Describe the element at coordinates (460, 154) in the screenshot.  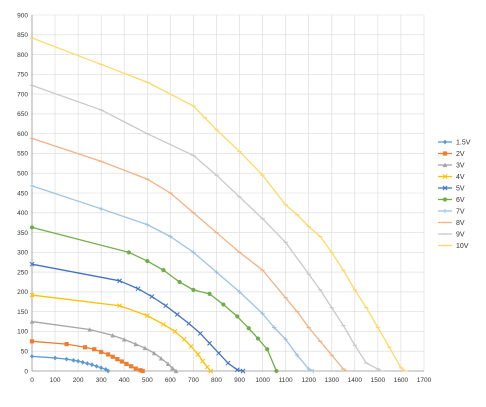
I see `legend-label: 2V` at that location.